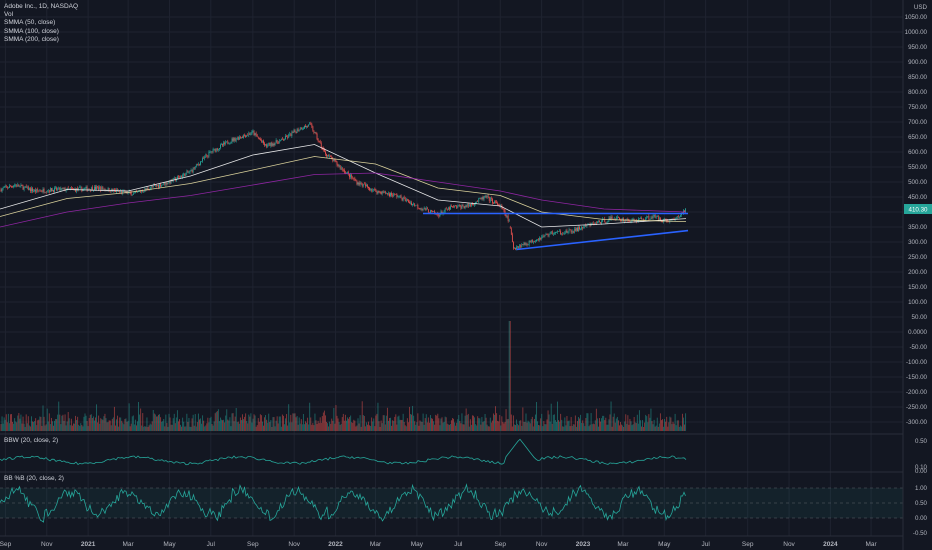  What do you see at coordinates (583, 544) in the screenshot?
I see `x-tick-label: 2023` at bounding box center [583, 544].